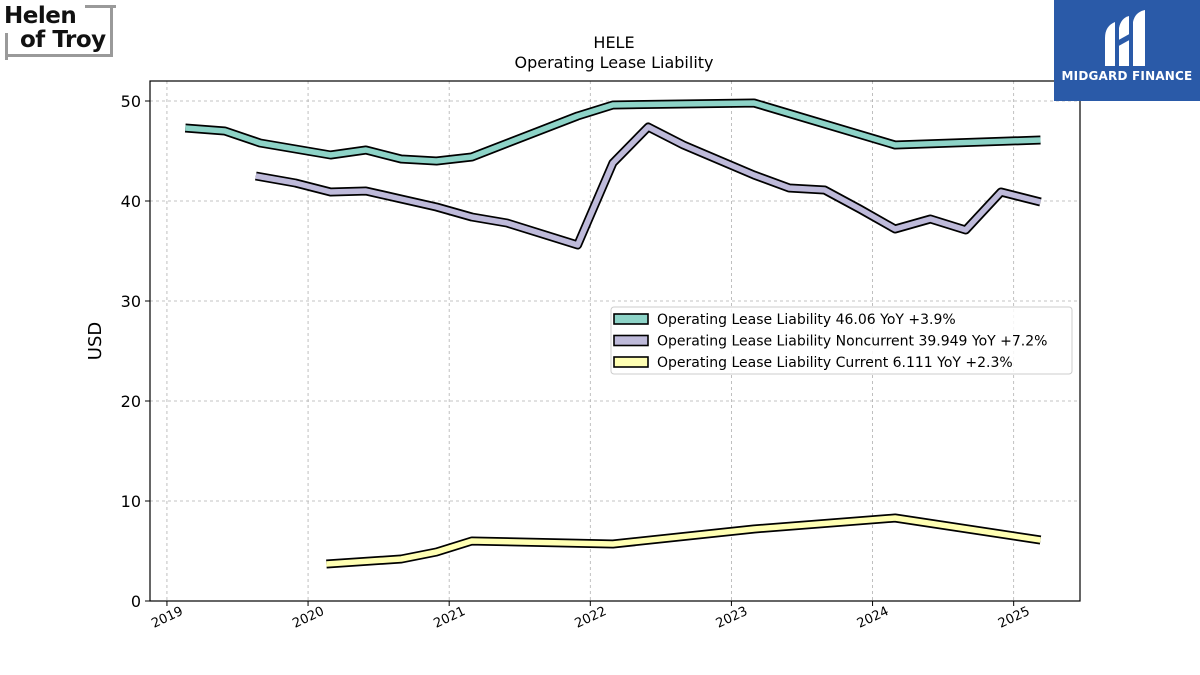 Image resolution: width=1200 pixels, height=675 pixels. Describe the element at coordinates (1014, 618) in the screenshot. I see `x-tick-label: 2025` at that location.